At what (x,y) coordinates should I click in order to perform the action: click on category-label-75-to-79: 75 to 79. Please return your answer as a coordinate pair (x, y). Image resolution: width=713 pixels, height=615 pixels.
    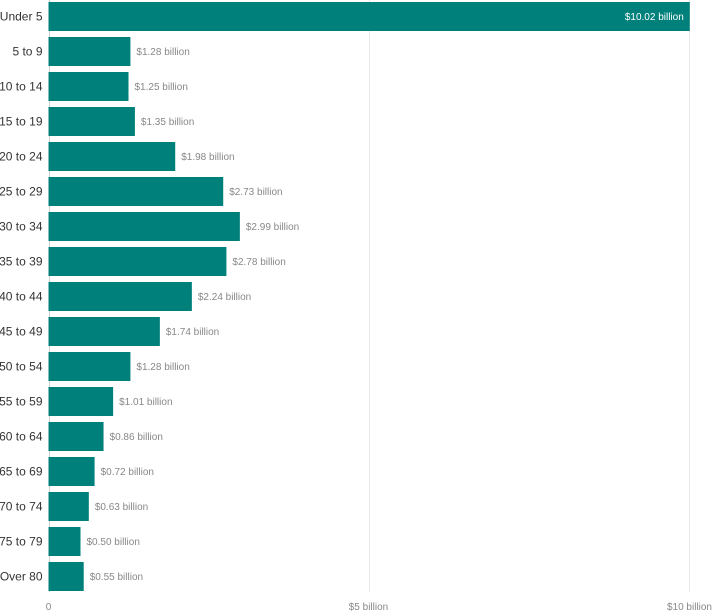
    Looking at the image, I should click on (21, 542).